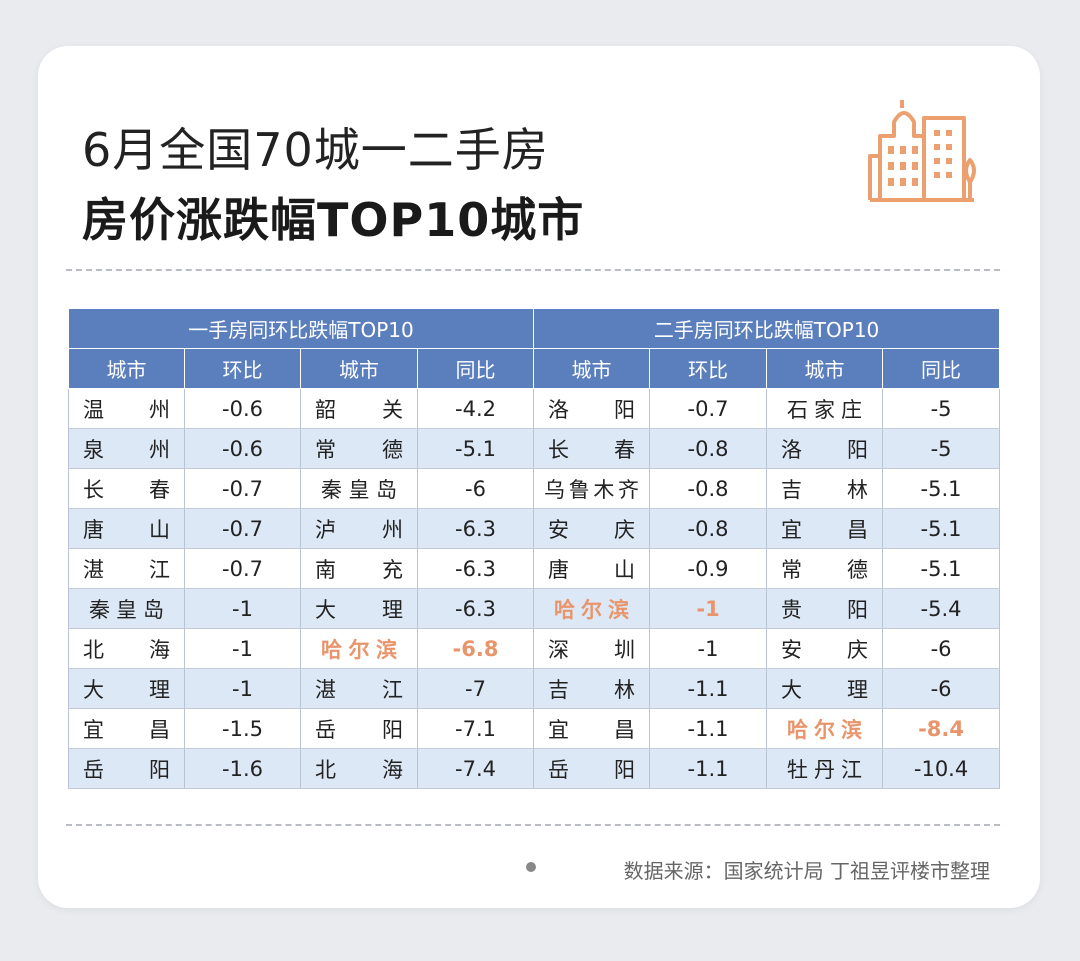 The image size is (1080, 961). Describe the element at coordinates (475, 408) in the screenshot. I see `value-cell: -4.2` at that location.